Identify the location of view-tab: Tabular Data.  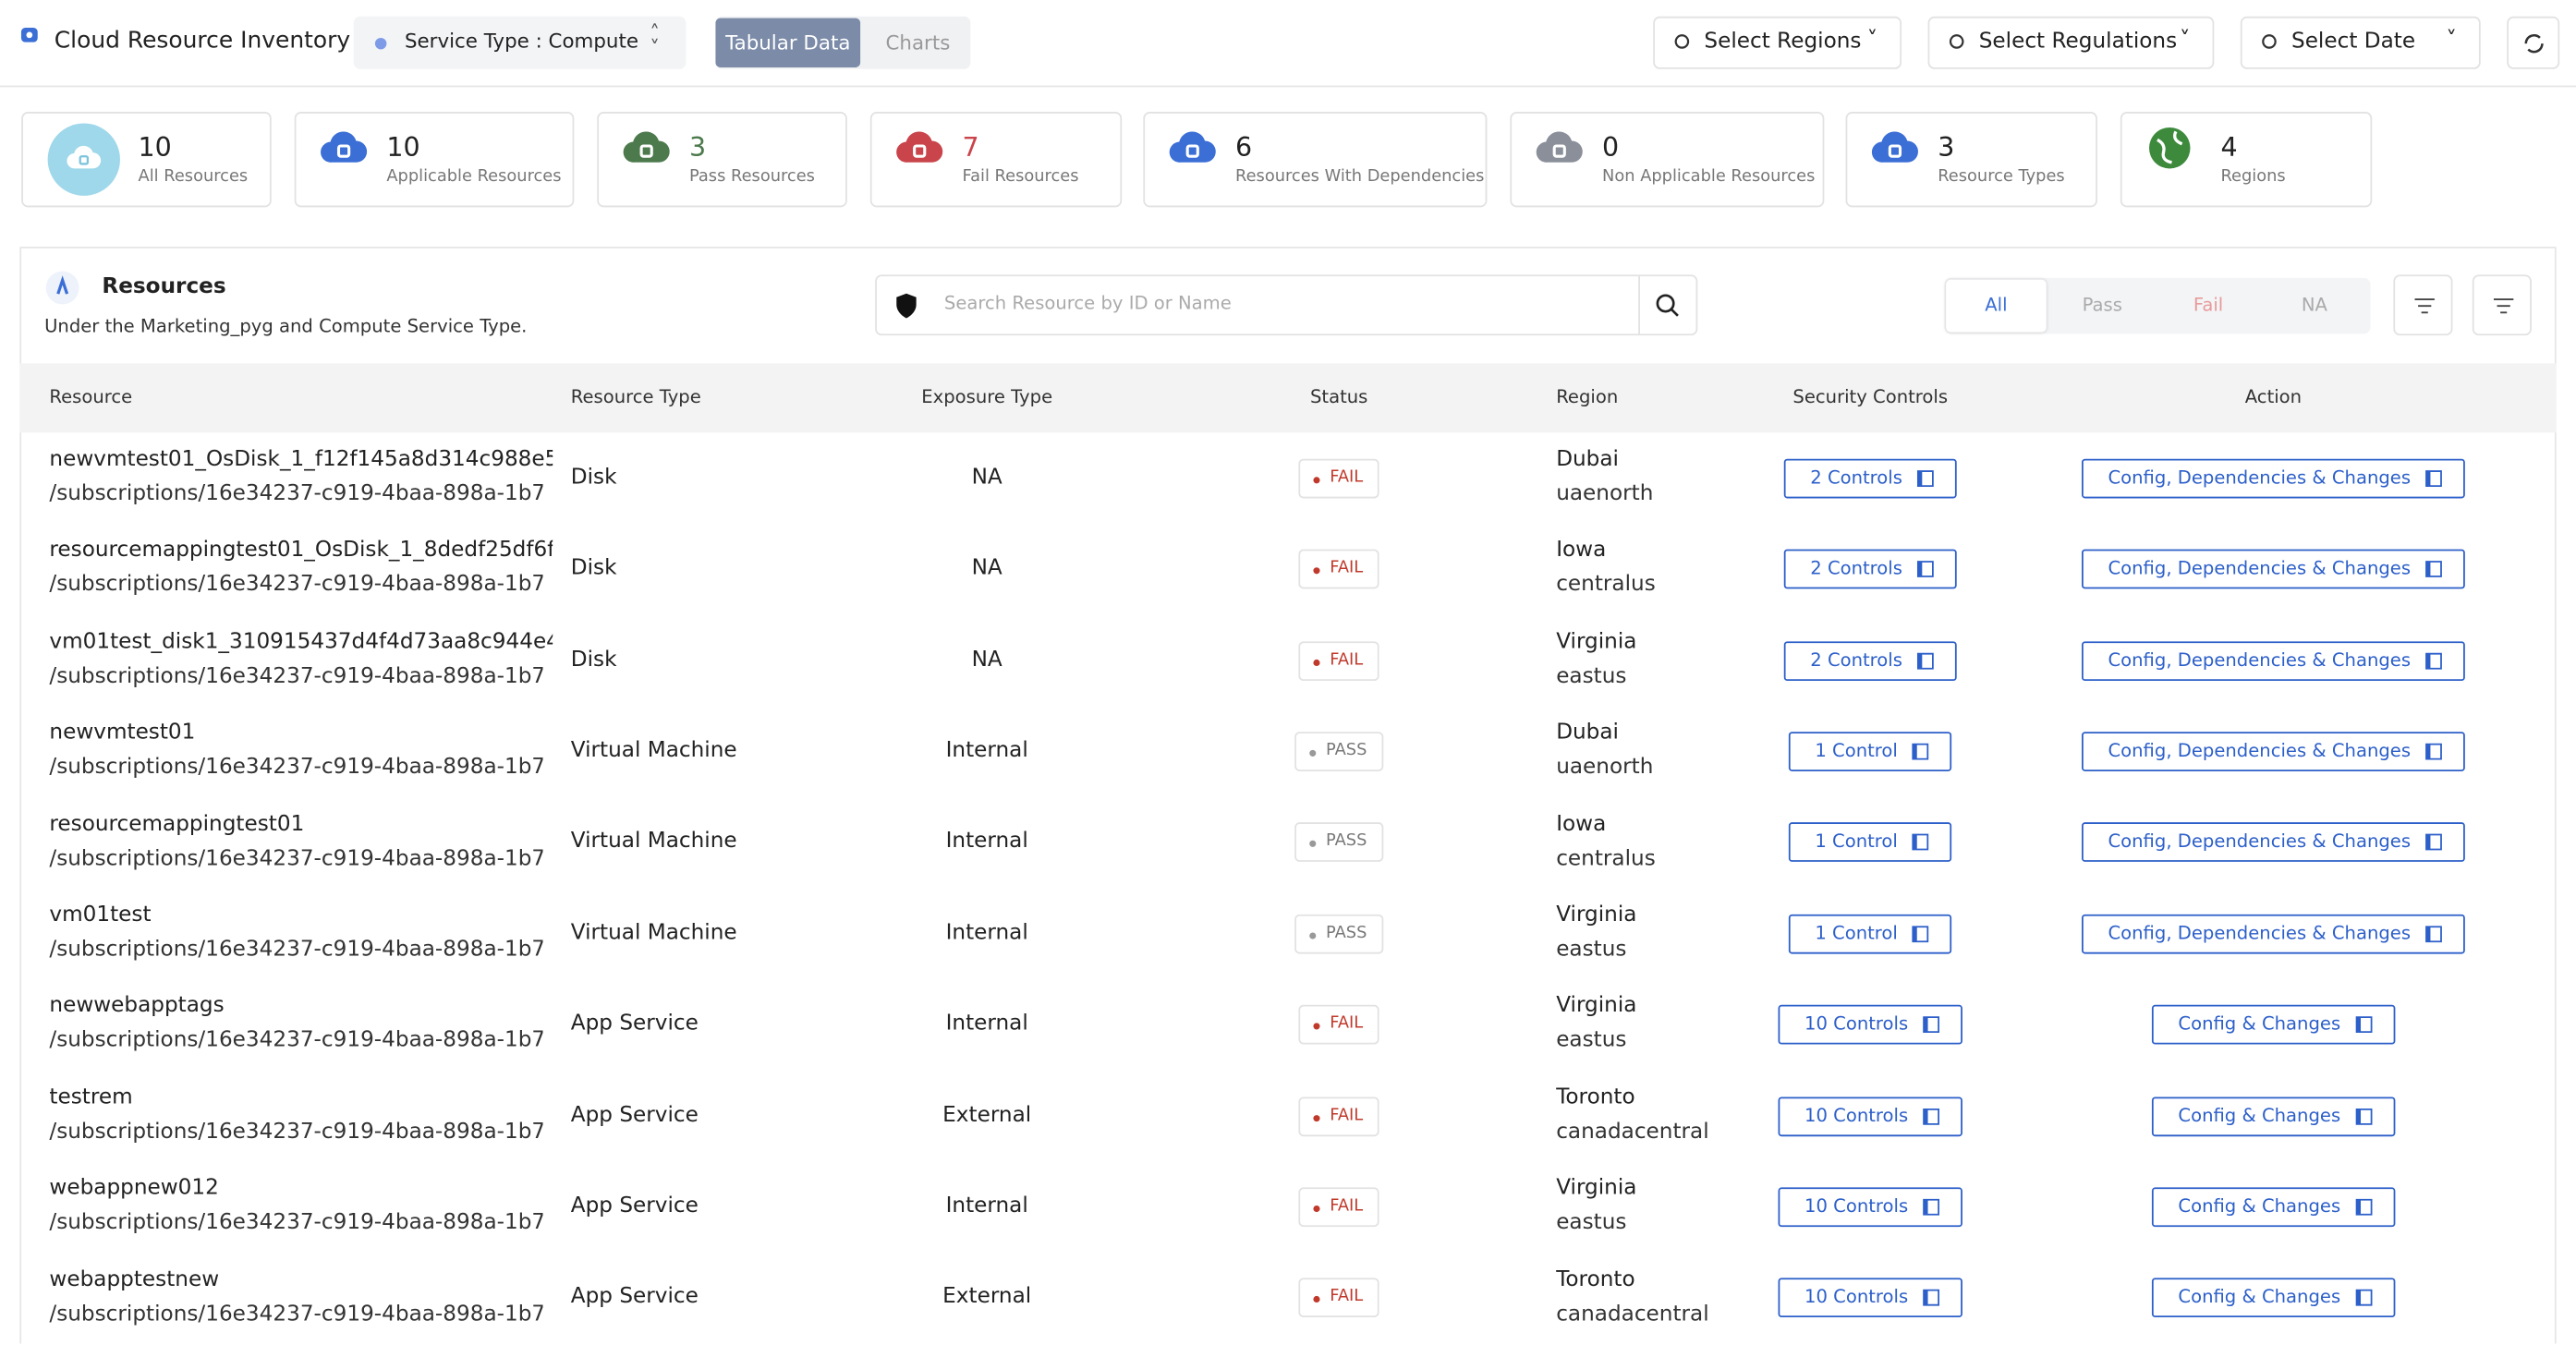
(787, 43).